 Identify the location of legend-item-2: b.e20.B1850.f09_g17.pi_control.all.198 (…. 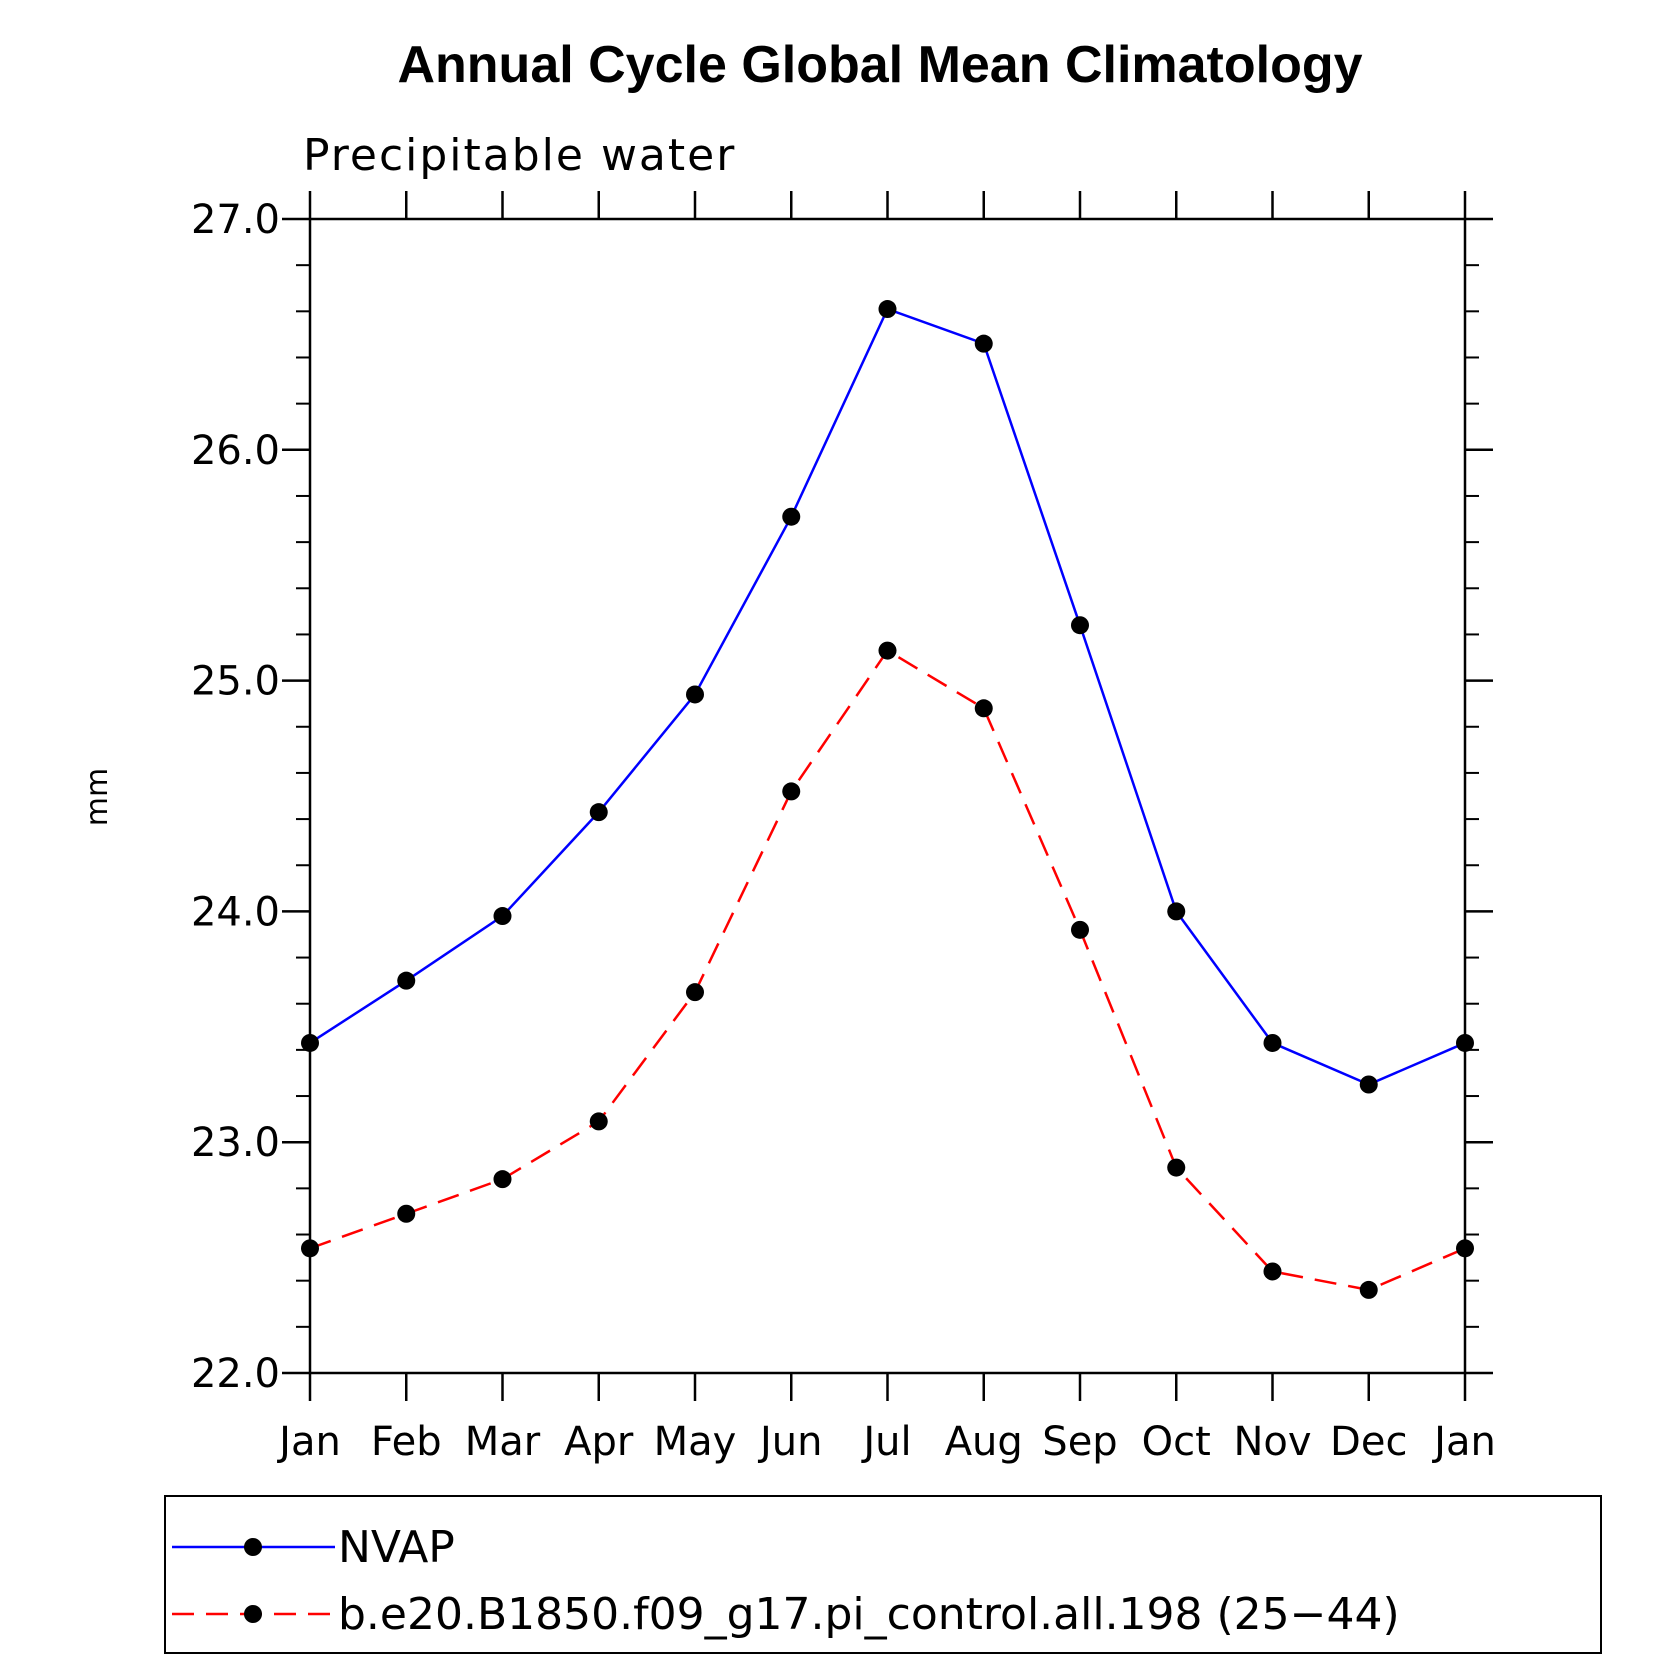
(786, 1614).